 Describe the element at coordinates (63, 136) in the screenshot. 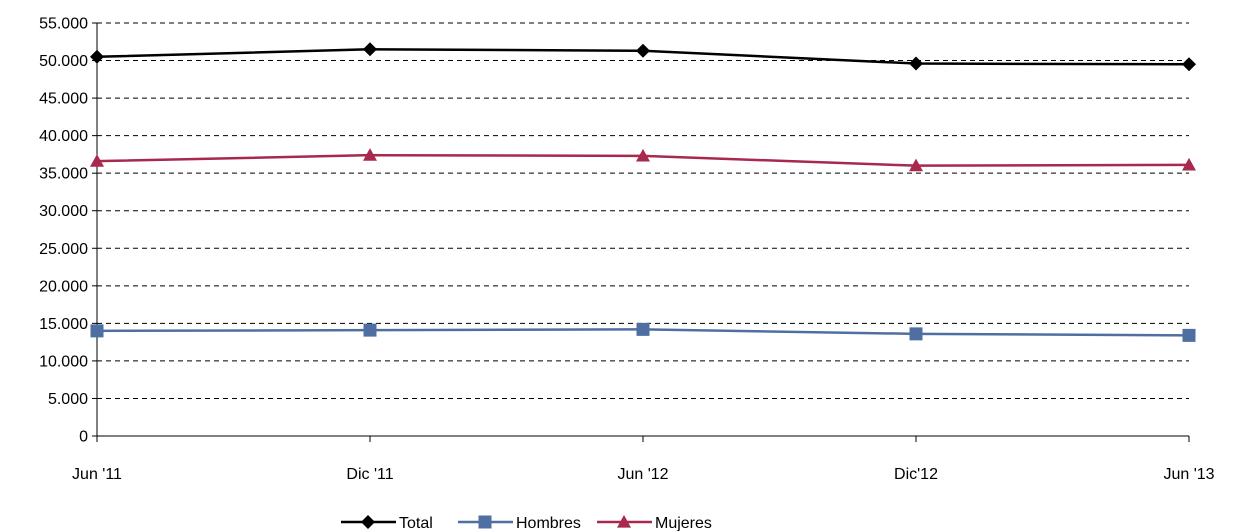

I see `y-tick-label: 40.000` at that location.